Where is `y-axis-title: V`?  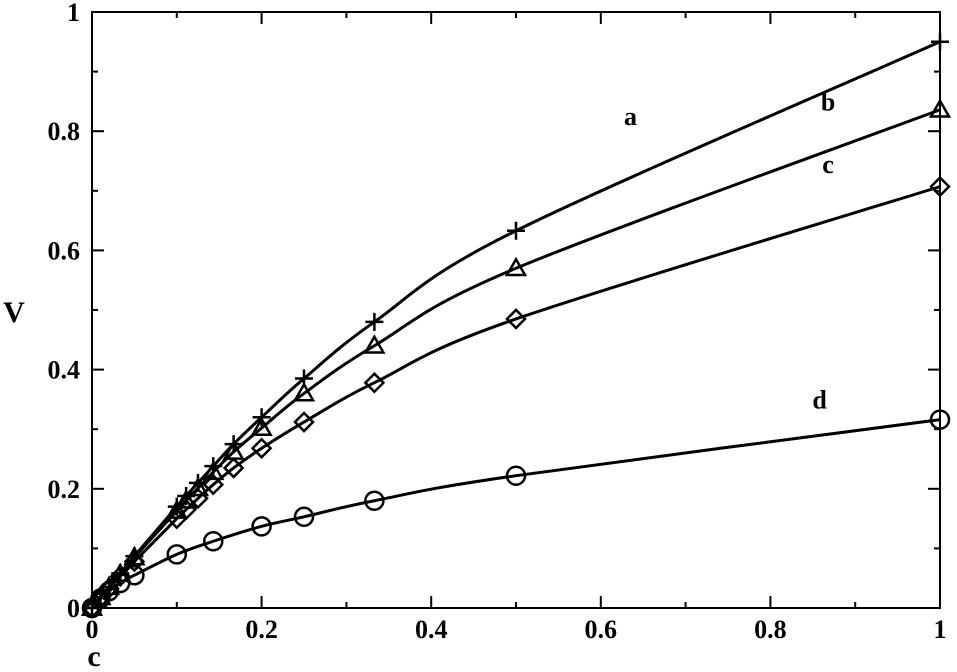 y-axis-title: V is located at coordinates (14, 312).